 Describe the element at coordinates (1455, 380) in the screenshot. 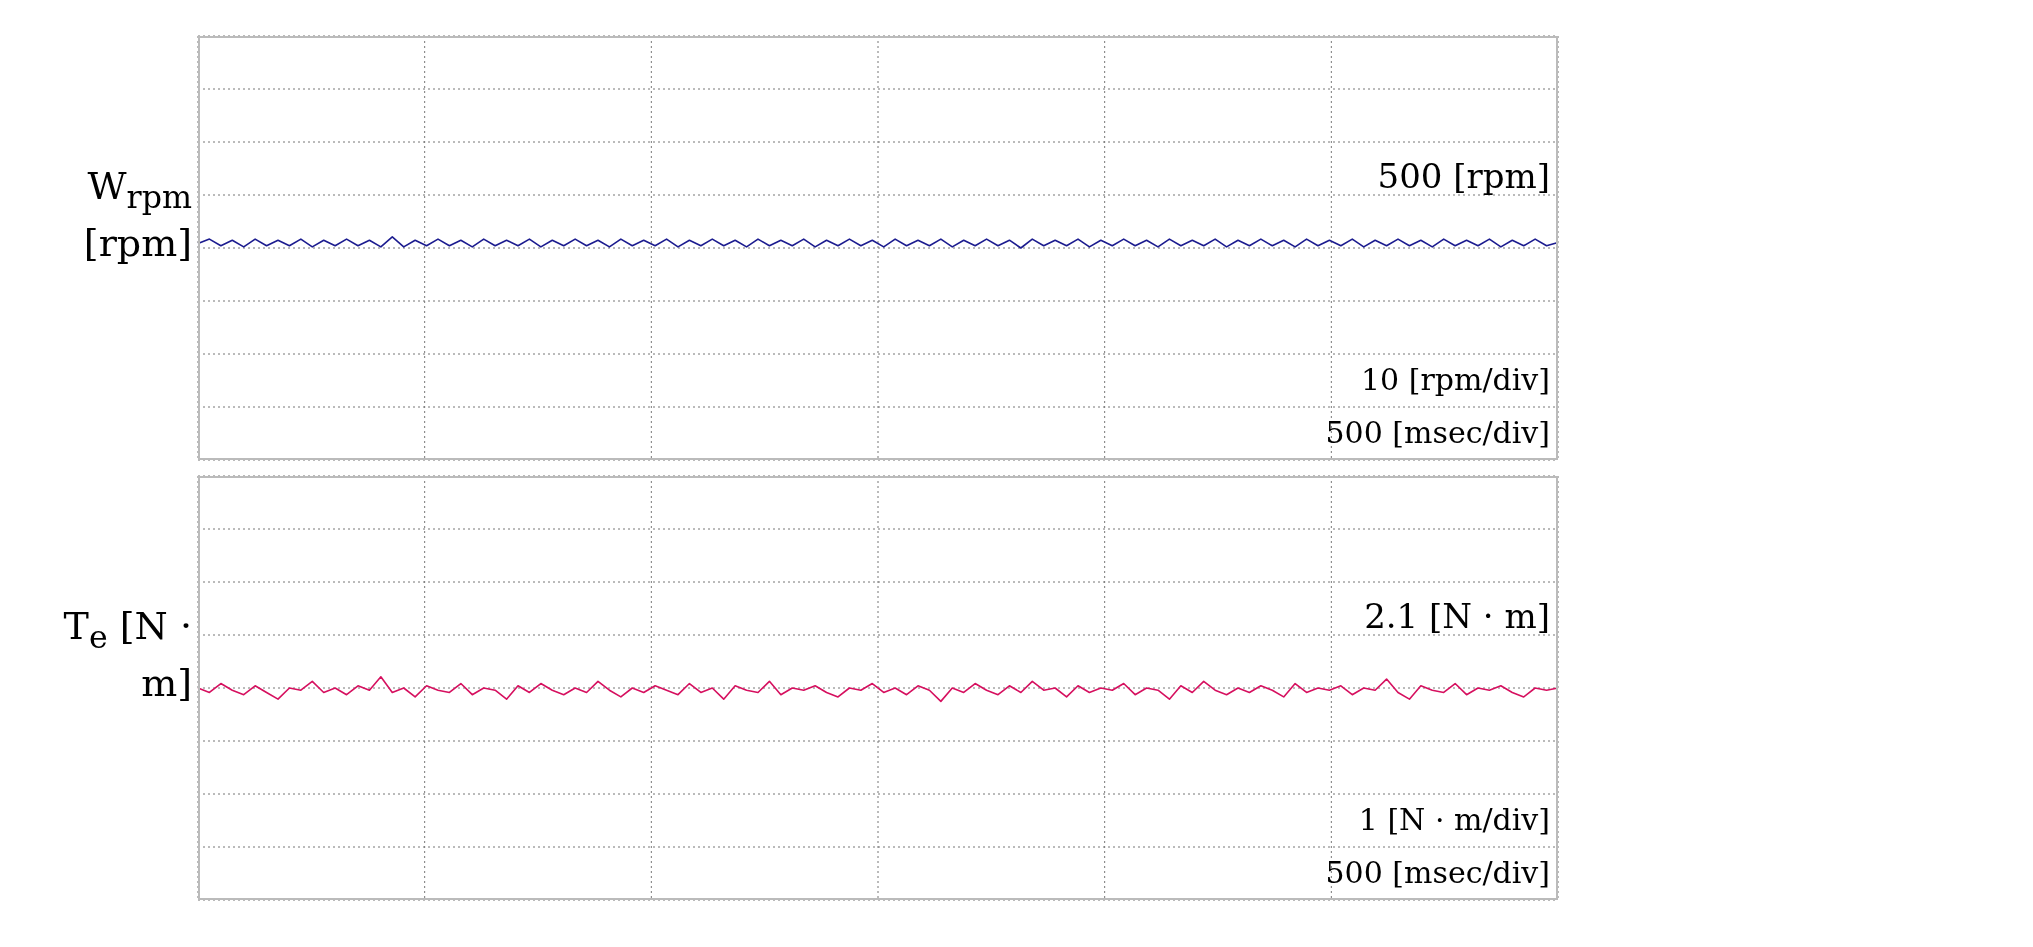

I see `annotation: 10 [rpm/div]` at that location.